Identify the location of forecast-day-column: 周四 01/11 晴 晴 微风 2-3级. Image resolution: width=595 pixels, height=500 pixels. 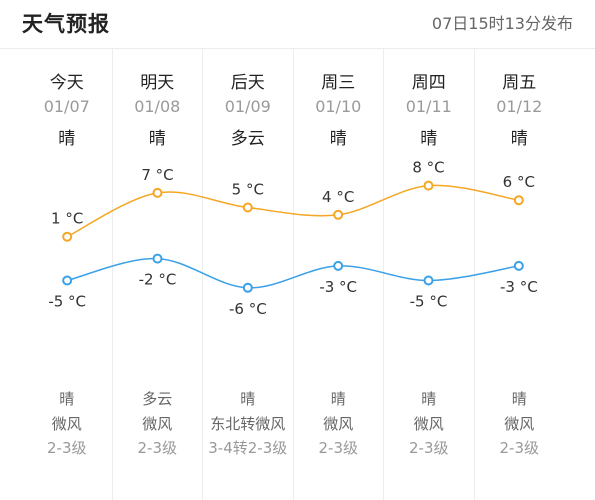
(429, 274).